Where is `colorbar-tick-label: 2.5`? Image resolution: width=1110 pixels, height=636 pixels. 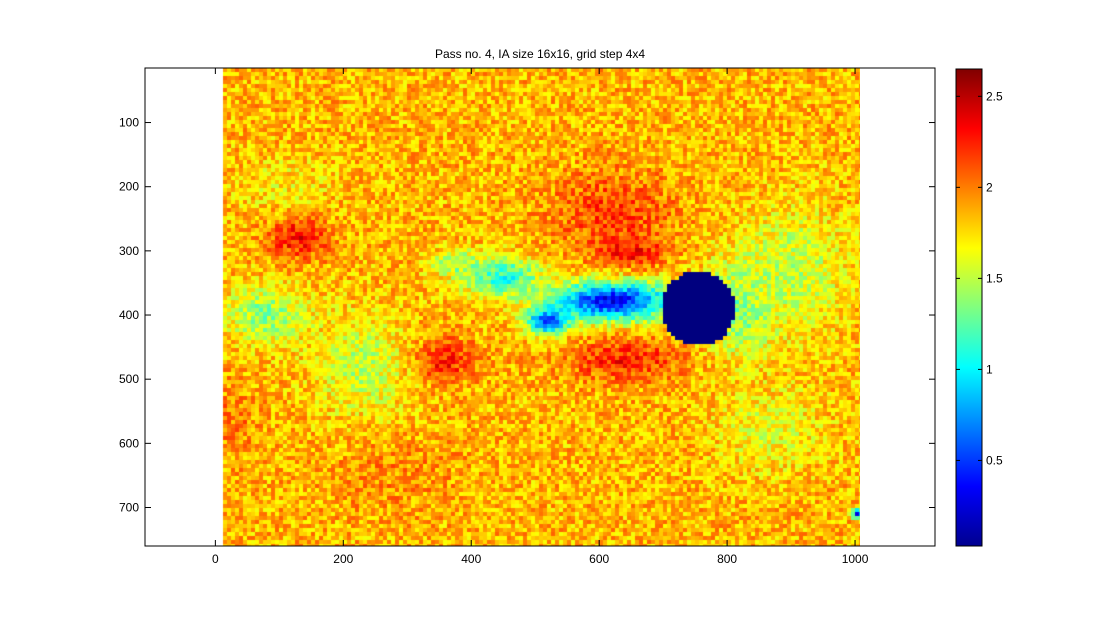 colorbar-tick-label: 2.5 is located at coordinates (994, 96).